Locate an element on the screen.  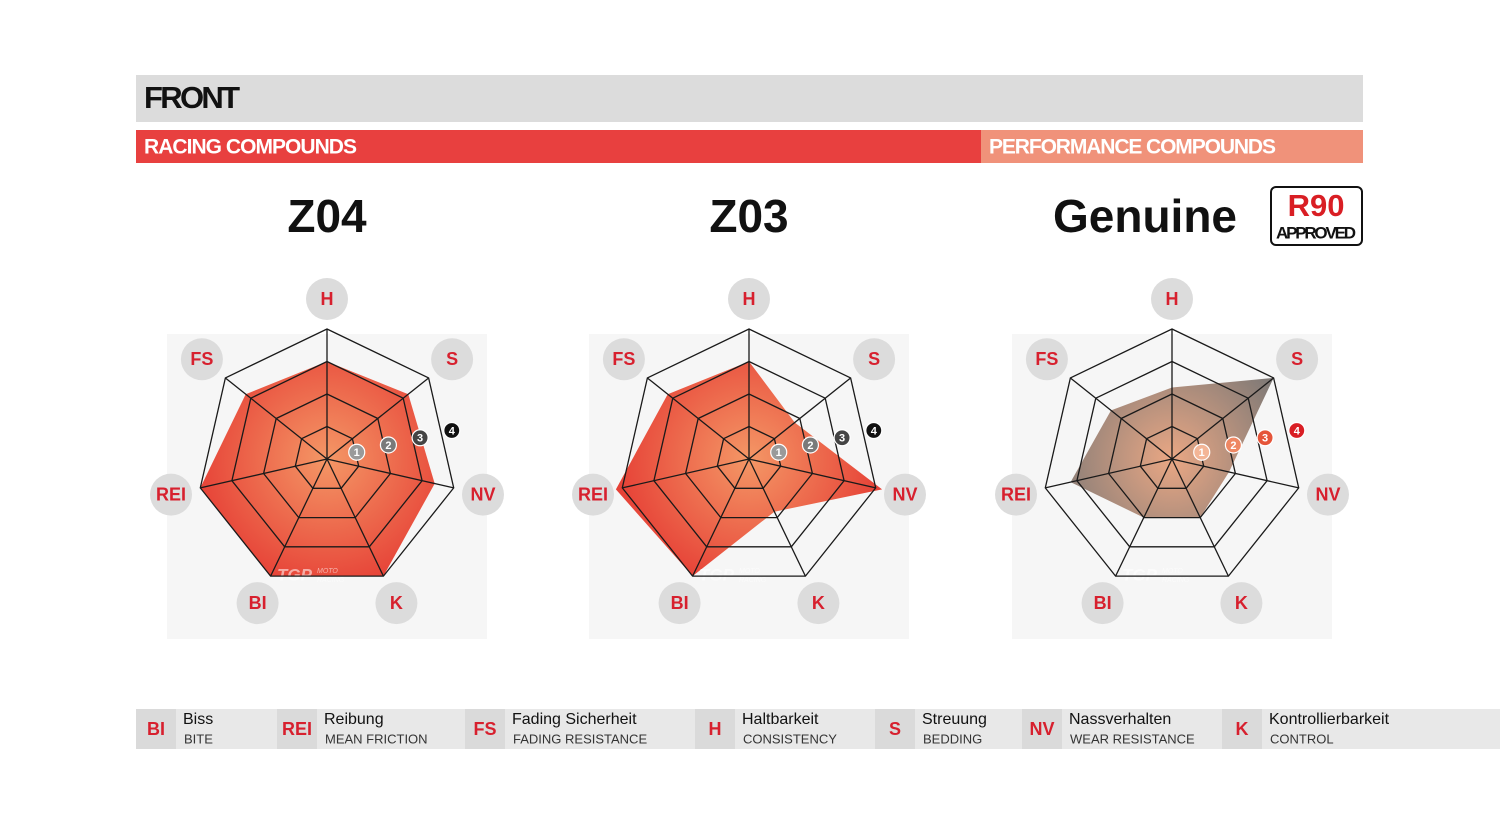
racing-bar is located at coordinates (558, 146).